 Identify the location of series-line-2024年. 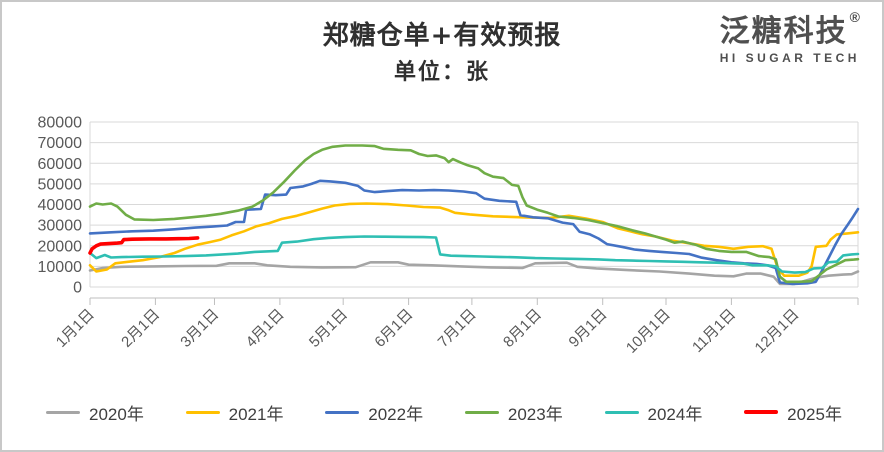
(474, 254).